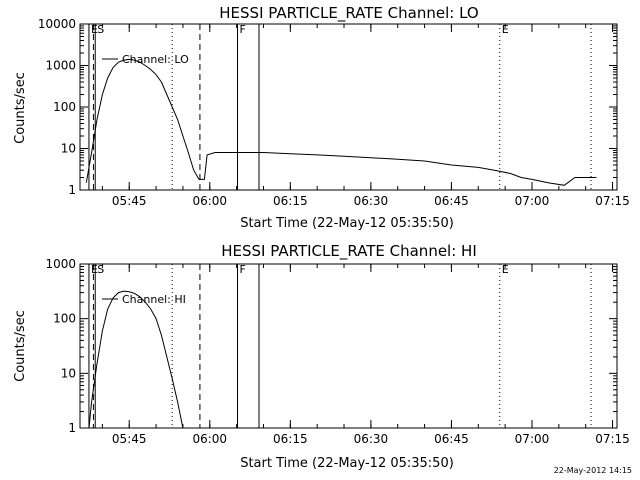 The height and width of the screenshot is (480, 640). Describe the element at coordinates (349, 251) in the screenshot. I see `panel-hi-title: HESSI PARTICLE_RATE Channel: HI` at that location.